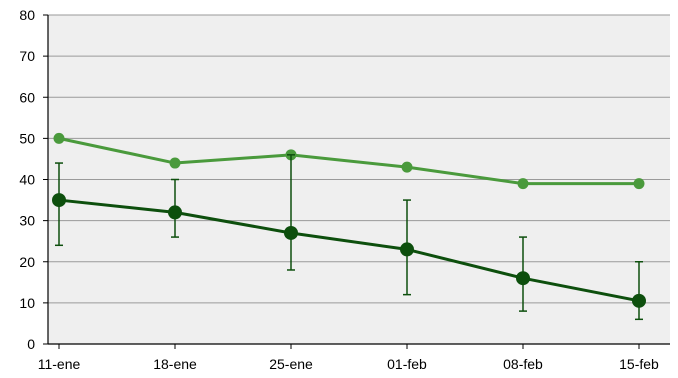 This screenshot has height=378, width=678. What do you see at coordinates (639, 364) in the screenshot?
I see `x-tick-label: 15-feb` at bounding box center [639, 364].